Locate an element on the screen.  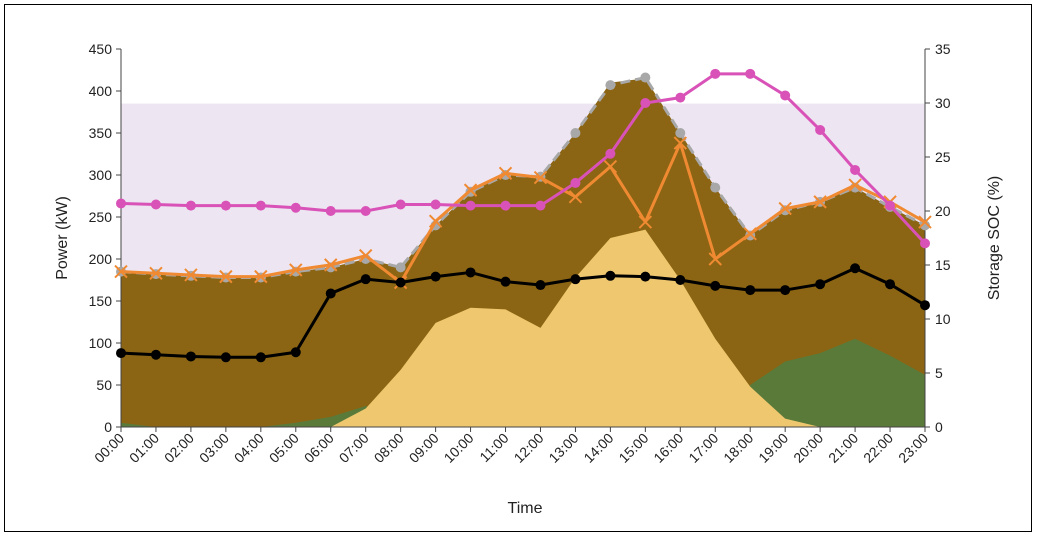
y-tick-label: 350 is located at coordinates (101, 133).